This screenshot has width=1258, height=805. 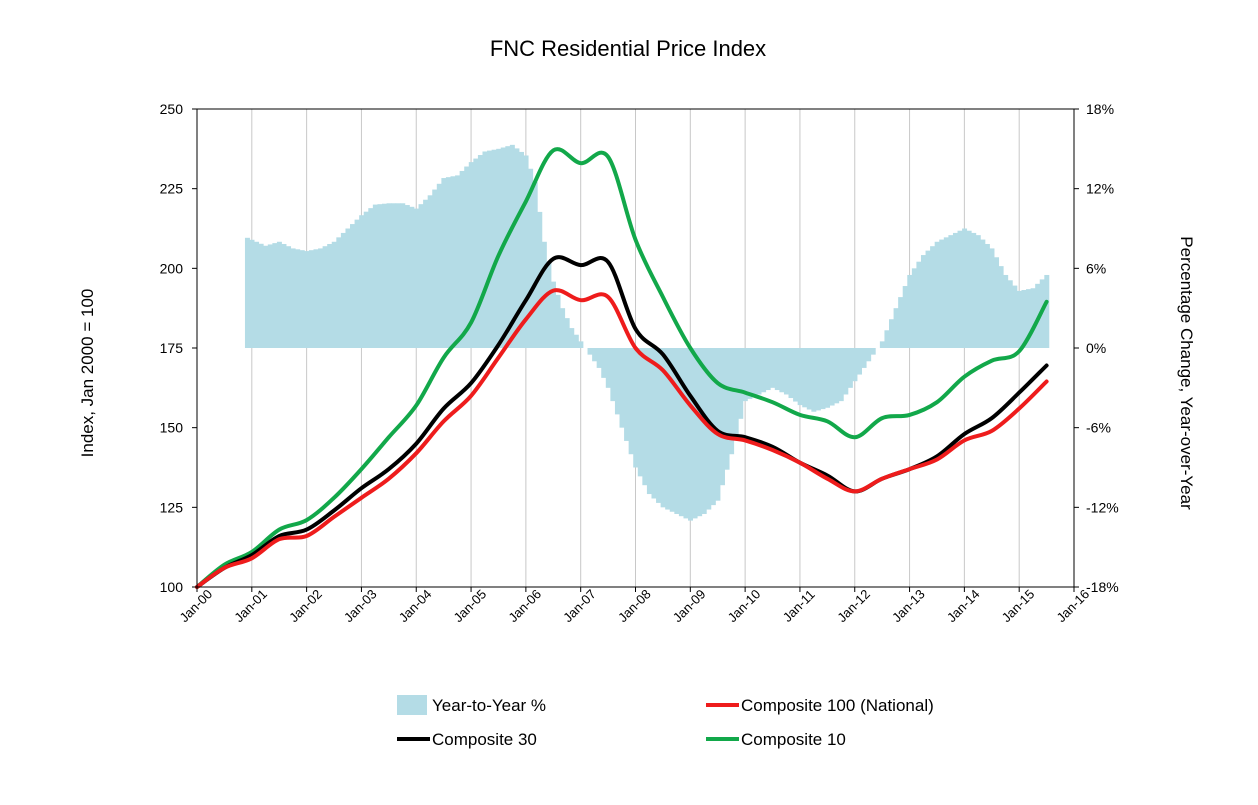 What do you see at coordinates (1100, 189) in the screenshot?
I see `y2-tick-label: 12%` at bounding box center [1100, 189].